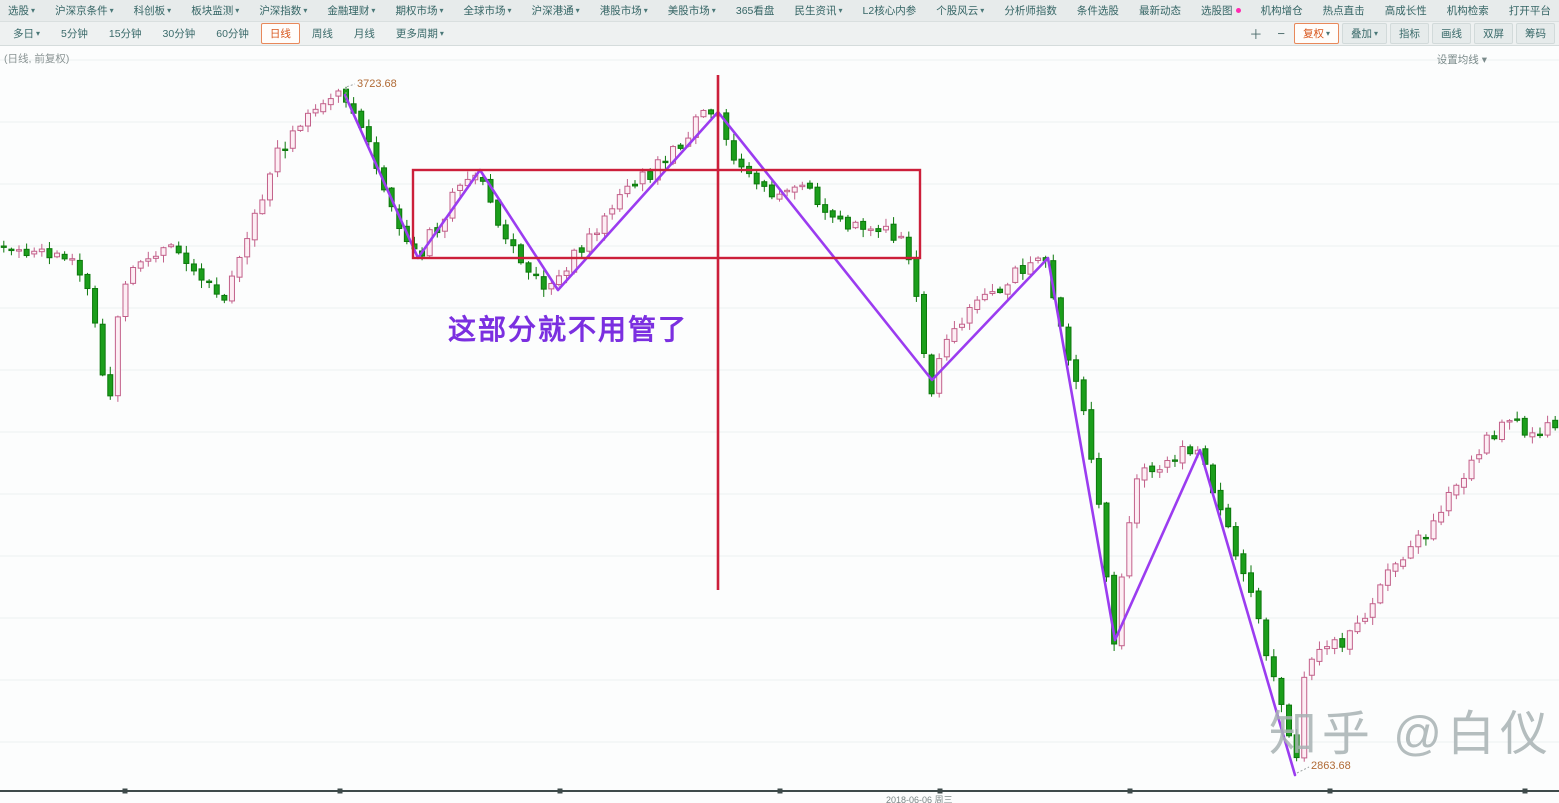  Describe the element at coordinates (552, 11) in the screenshot. I see `menu-item-label: 沪深港通` at that location.